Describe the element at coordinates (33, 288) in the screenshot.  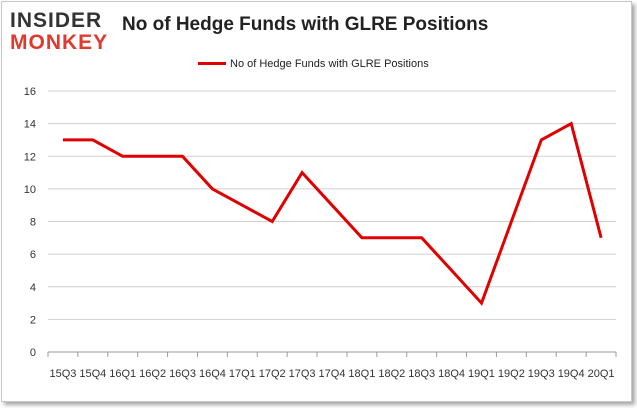
I see `y-tick-label: 4` at that location.